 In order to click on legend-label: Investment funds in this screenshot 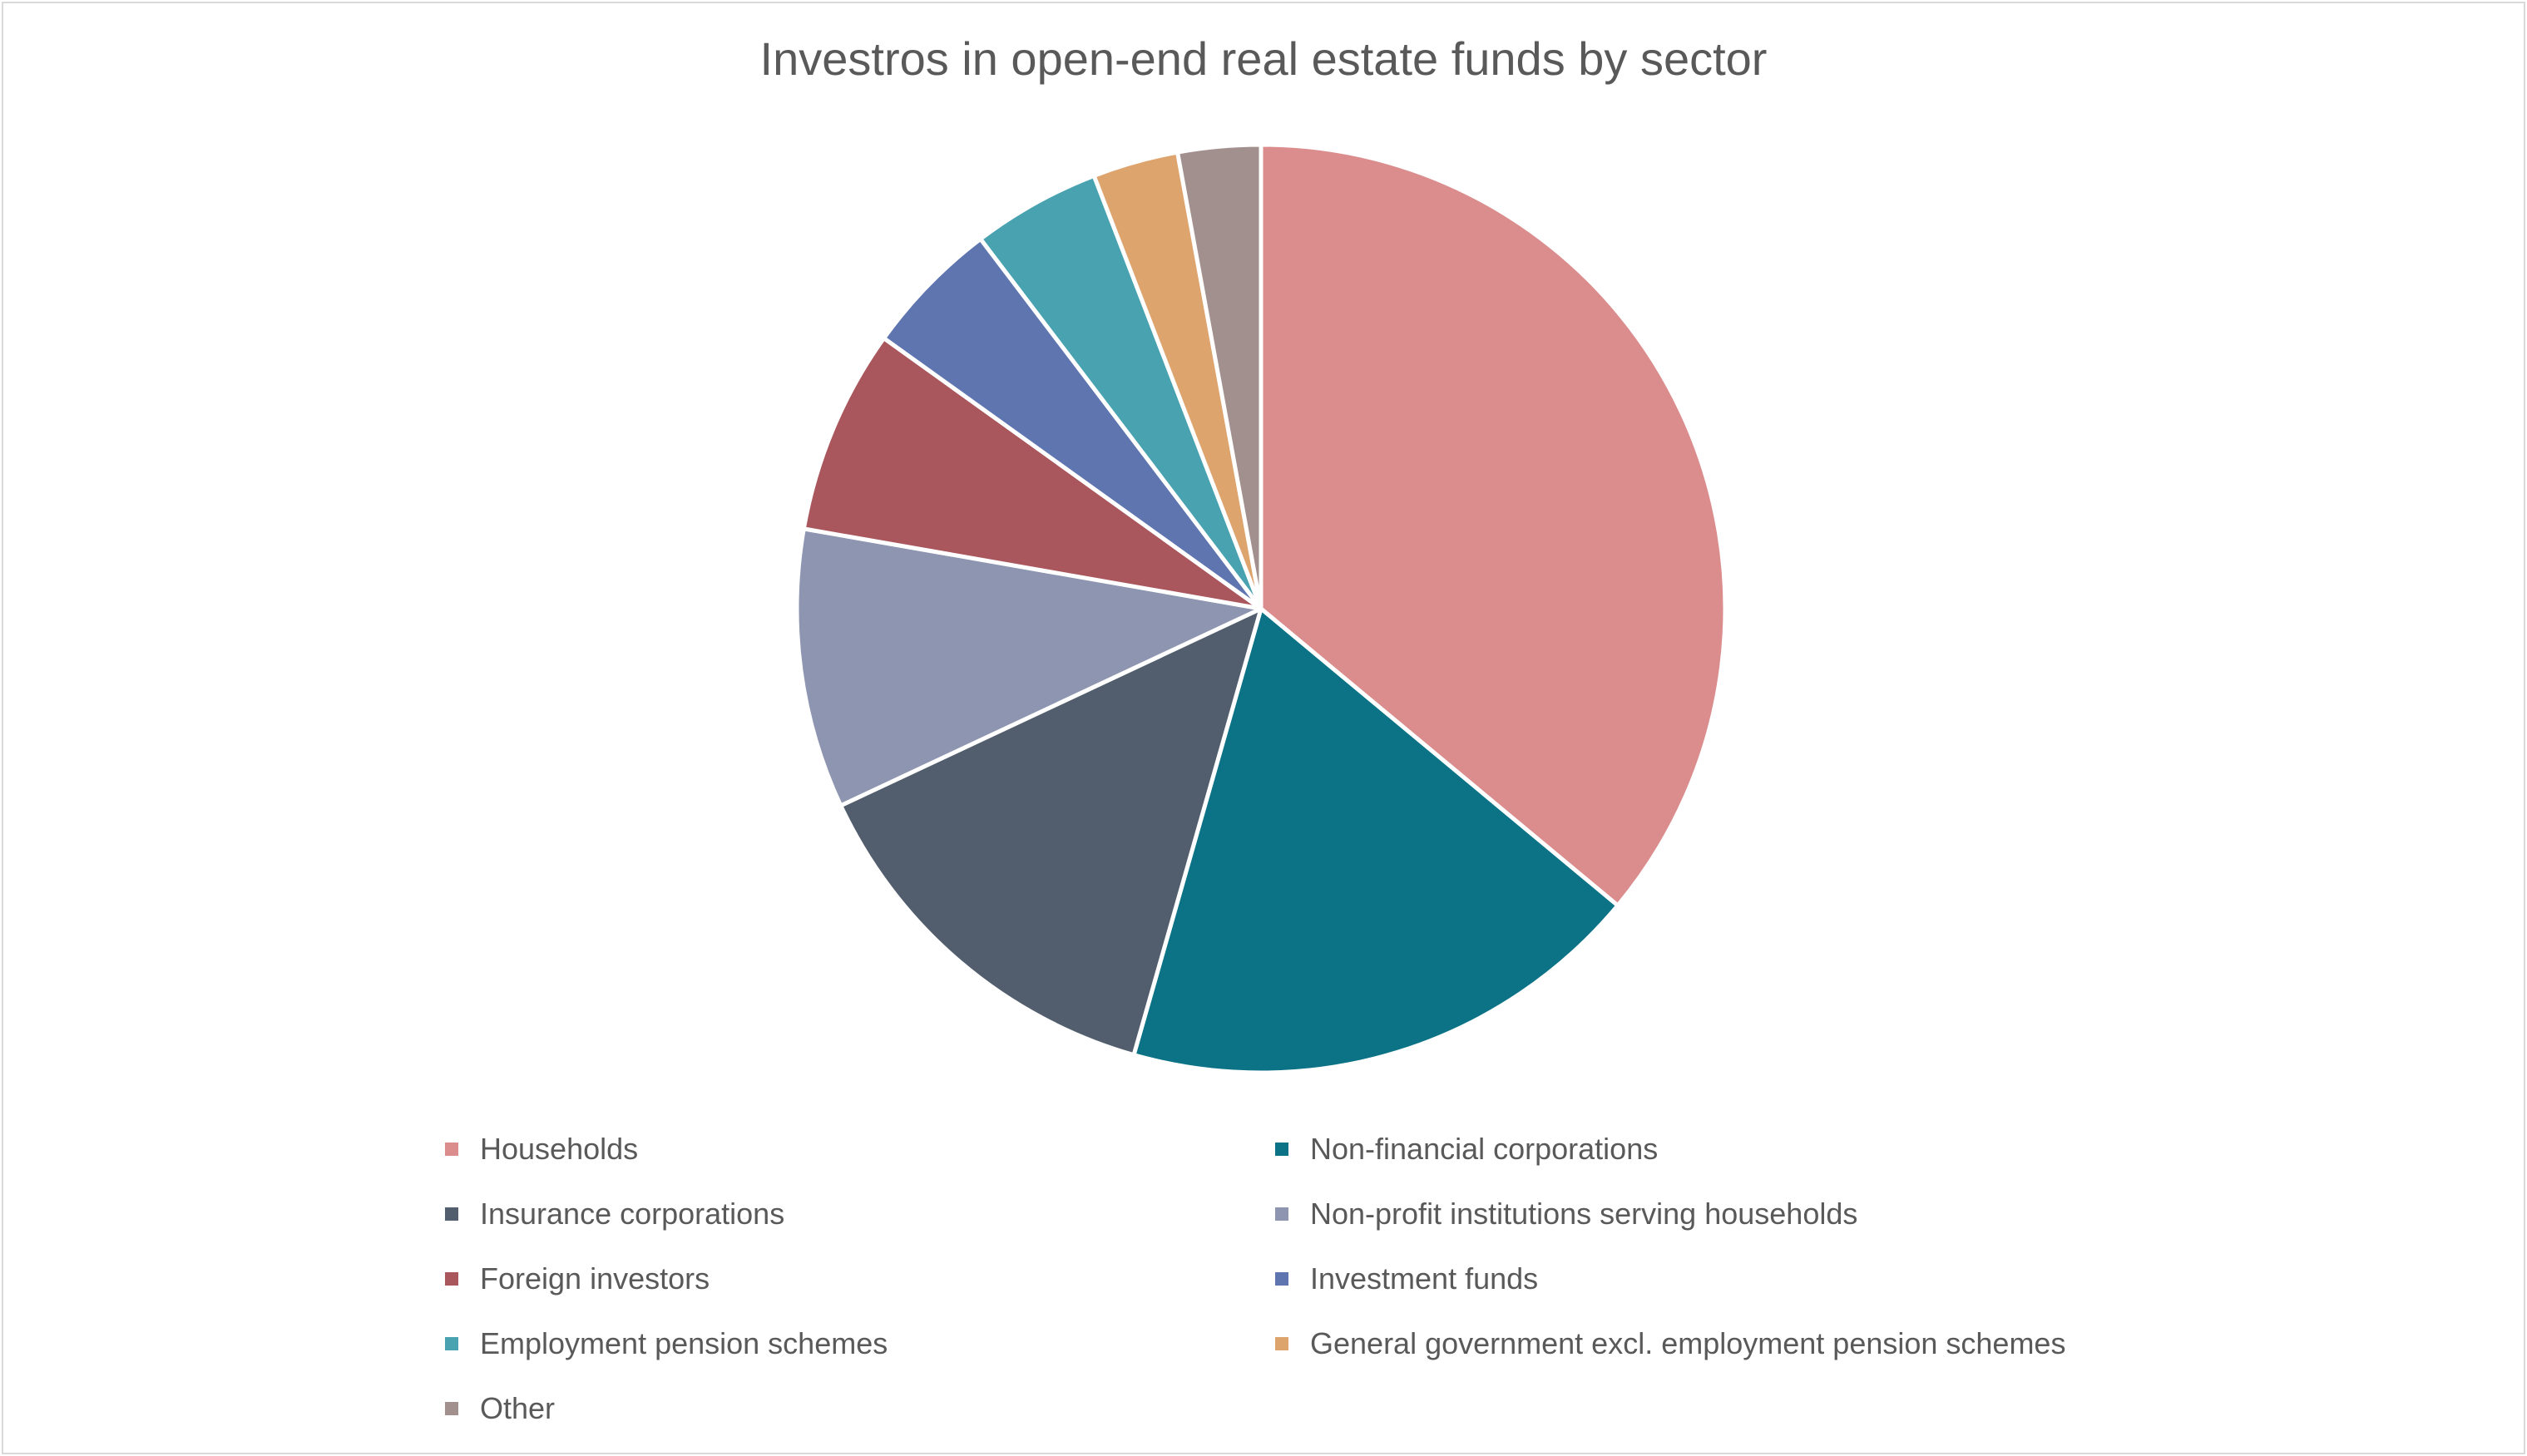, I will do `click(1424, 1278)`.